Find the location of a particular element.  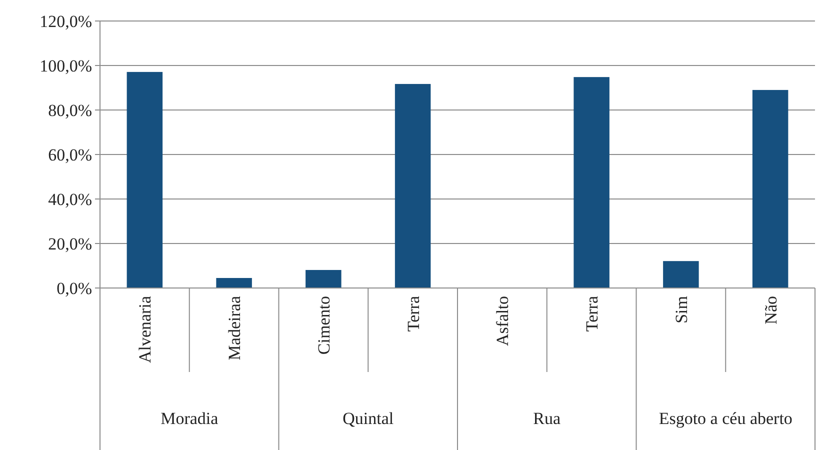

y-tick-label: 20,0% is located at coordinates (70, 244).